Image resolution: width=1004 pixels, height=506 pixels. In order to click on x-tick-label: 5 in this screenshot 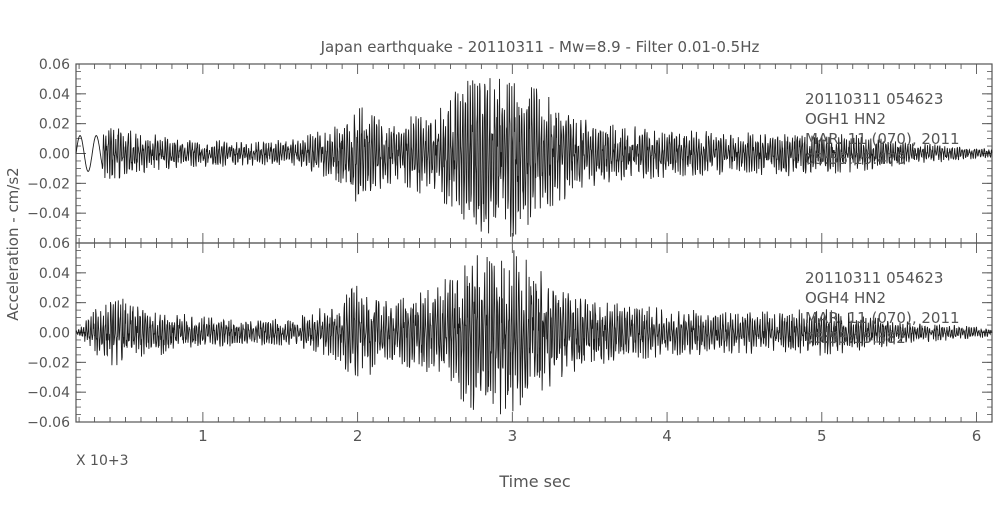, I will do `click(822, 436)`.